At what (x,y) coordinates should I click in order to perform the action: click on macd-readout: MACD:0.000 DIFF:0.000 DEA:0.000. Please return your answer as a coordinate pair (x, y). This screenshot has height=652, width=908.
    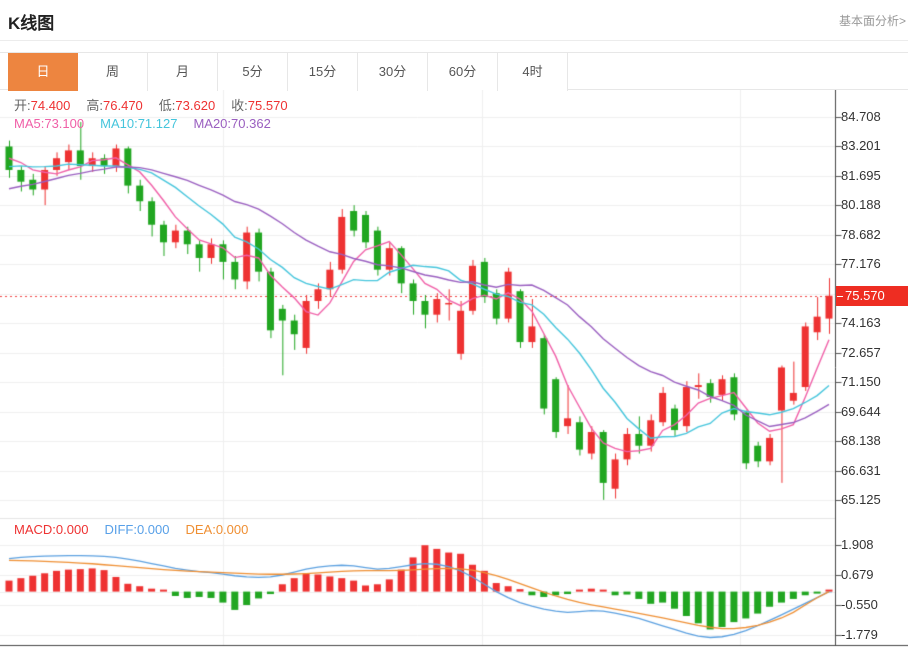
    Looking at the image, I should click on (139, 529).